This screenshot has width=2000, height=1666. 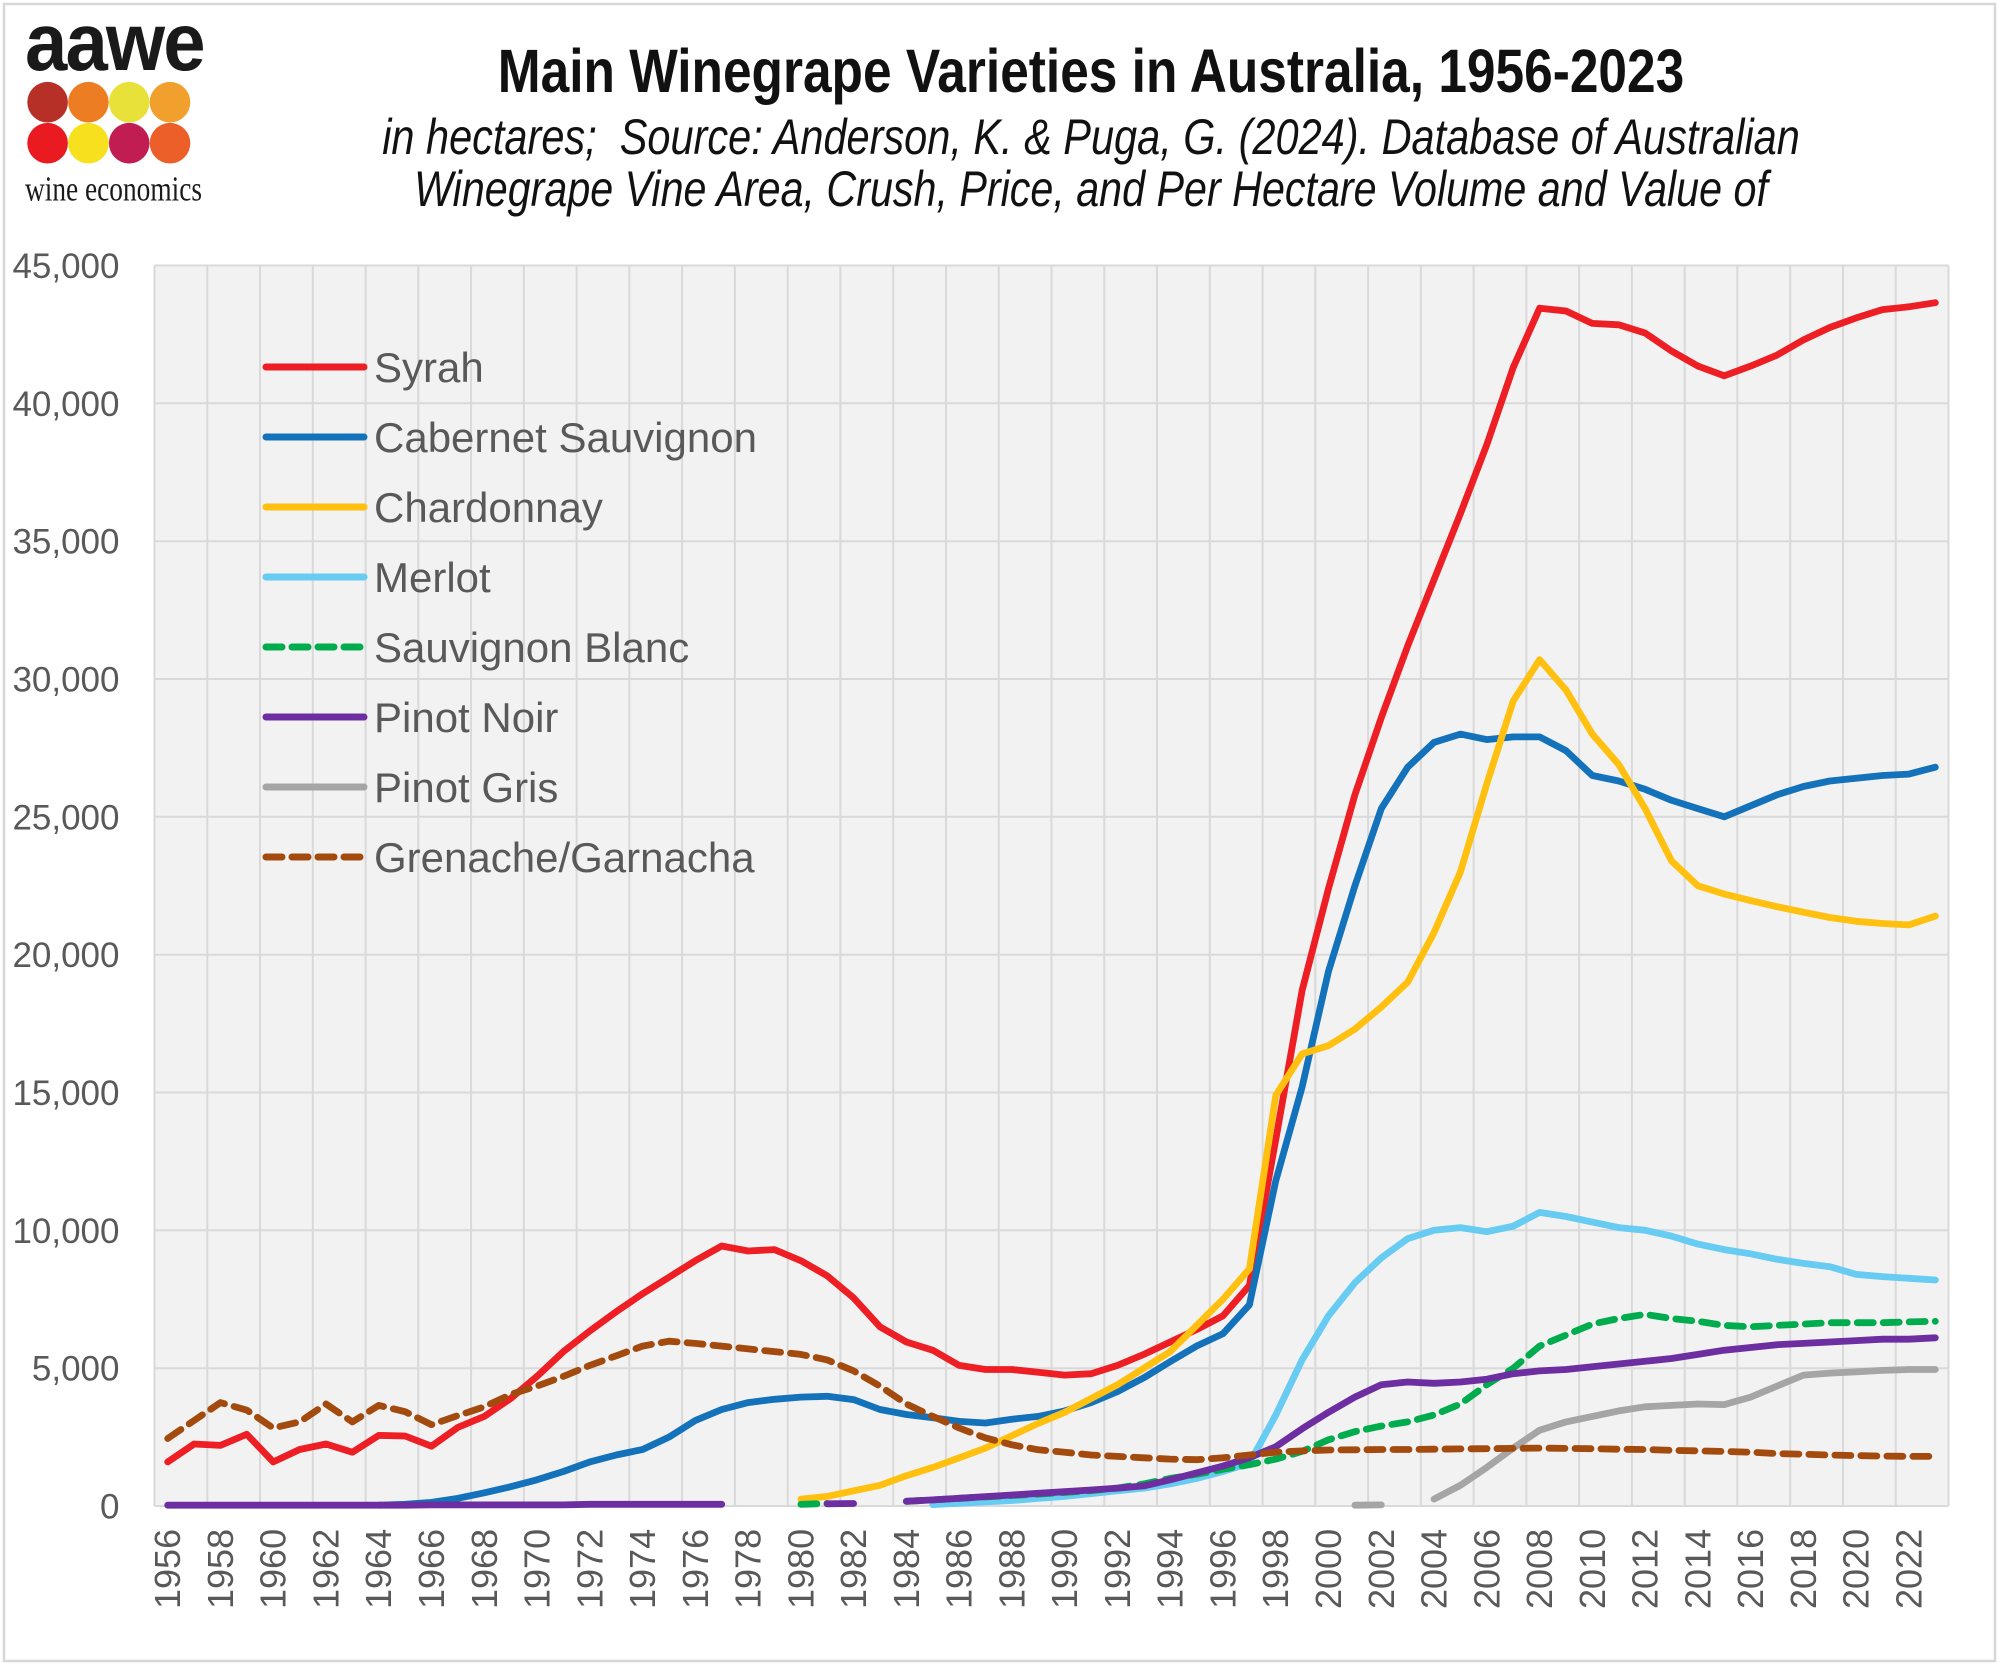 What do you see at coordinates (748, 1569) in the screenshot?
I see `svg-text: 1978` at bounding box center [748, 1569].